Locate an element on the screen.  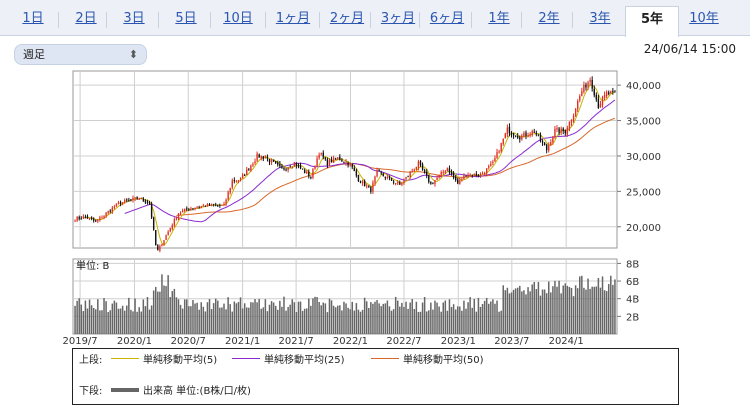
tab-2m: 2ヶ月 is located at coordinates (346, 21).